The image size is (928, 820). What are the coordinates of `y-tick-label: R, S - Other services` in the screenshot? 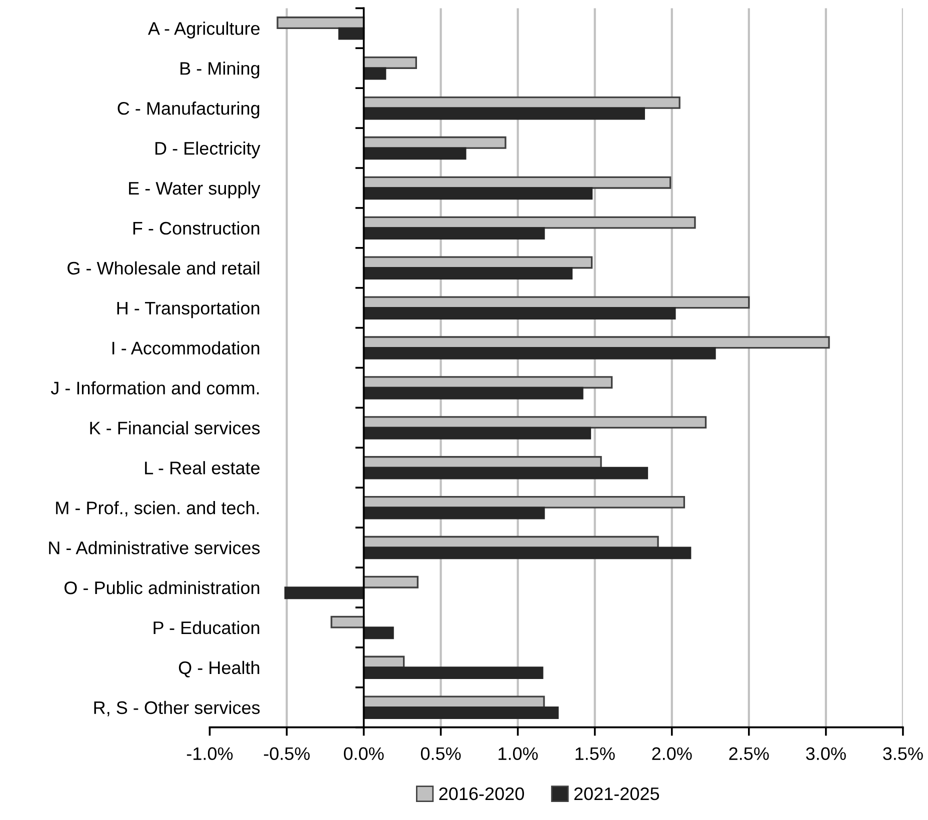 It's located at (177, 708).